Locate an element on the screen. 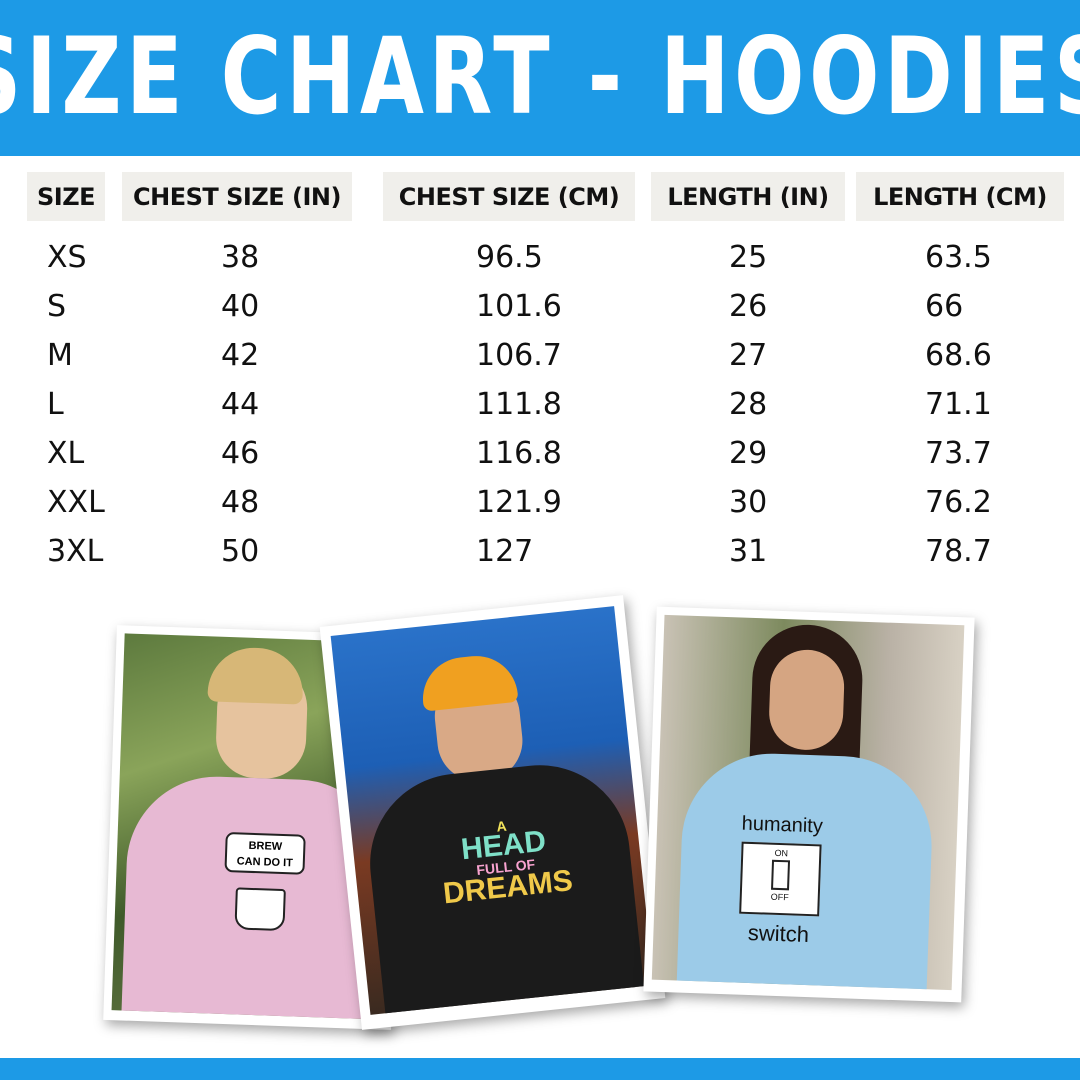 The width and height of the screenshot is (1080, 1080). table-cell: 78.7 is located at coordinates (958, 551).